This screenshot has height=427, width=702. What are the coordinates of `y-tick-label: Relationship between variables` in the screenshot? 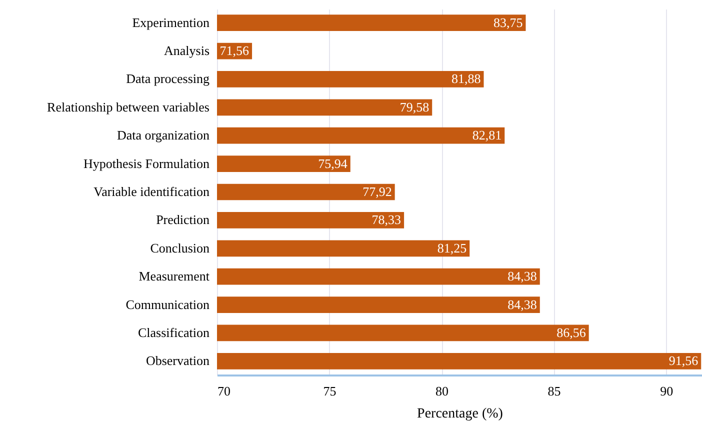 It's located at (128, 106).